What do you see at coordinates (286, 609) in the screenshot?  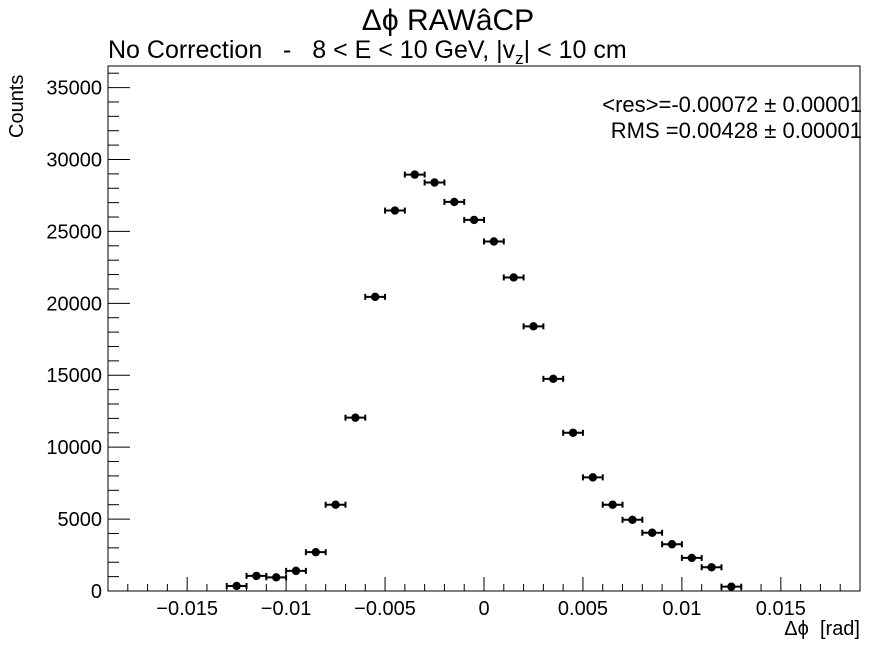 I see `x-tick-label: −0.01` at bounding box center [286, 609].